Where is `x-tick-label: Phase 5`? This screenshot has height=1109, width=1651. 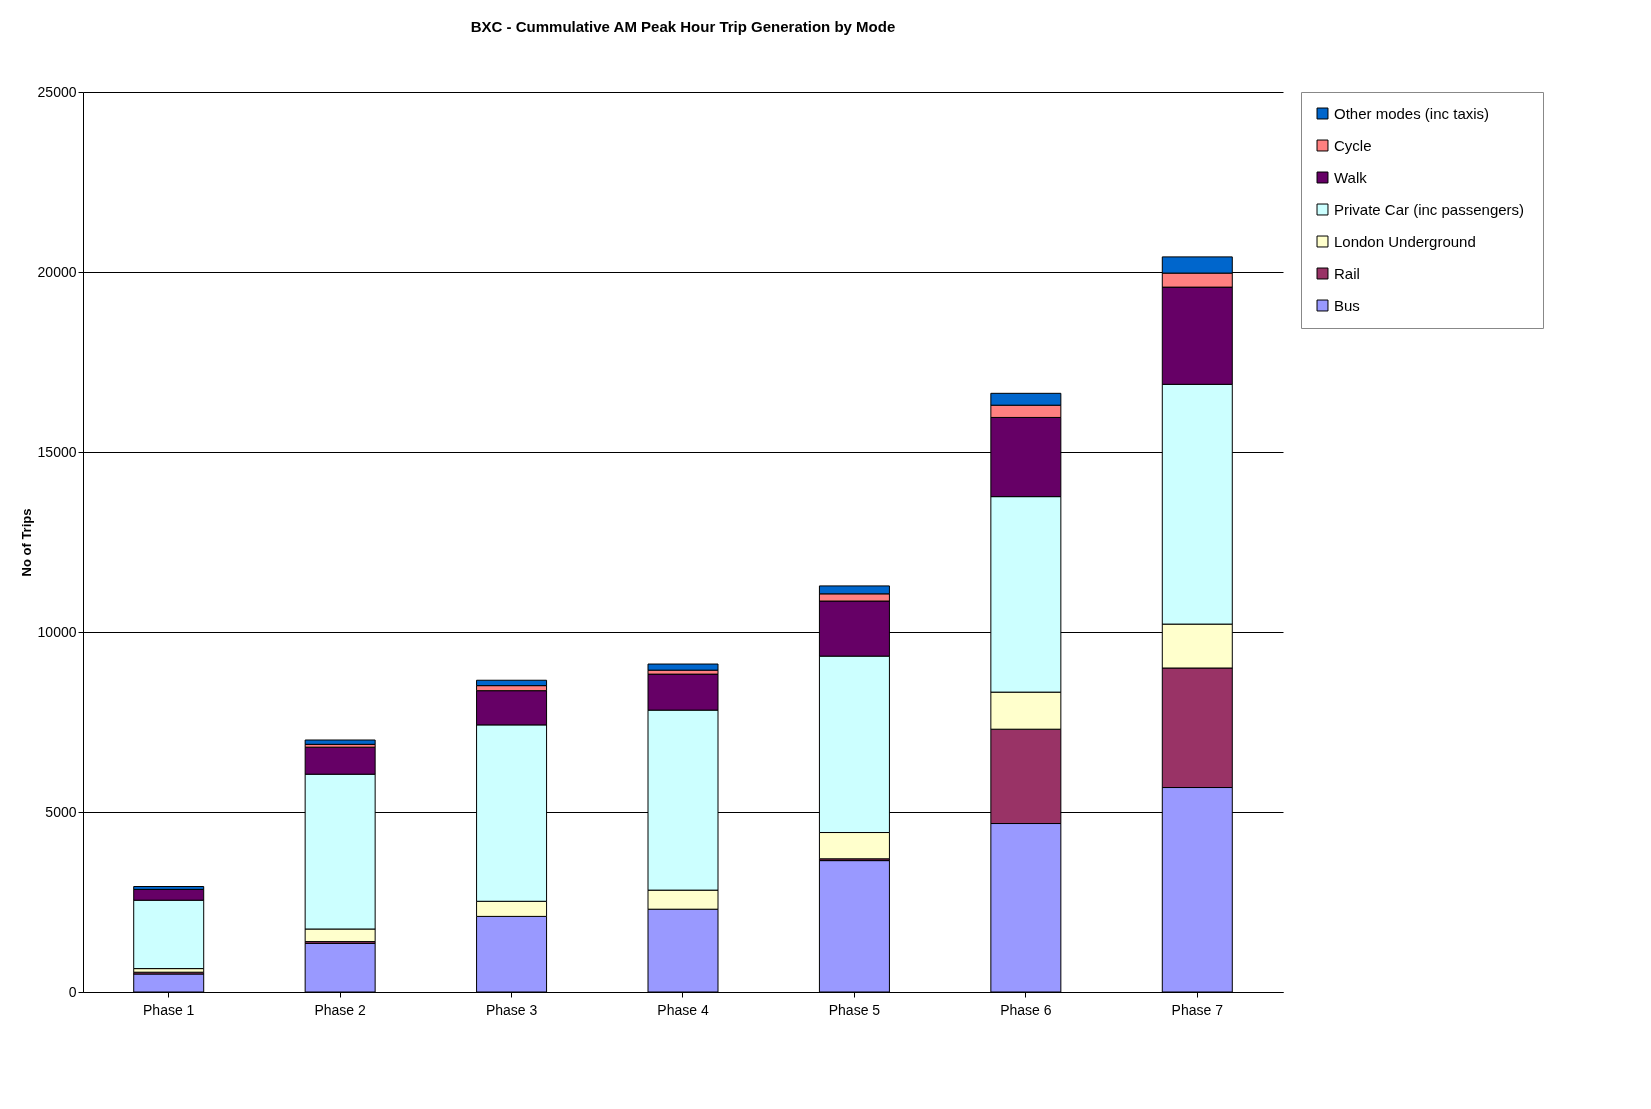
x-tick-label: Phase 5 is located at coordinates (854, 1009).